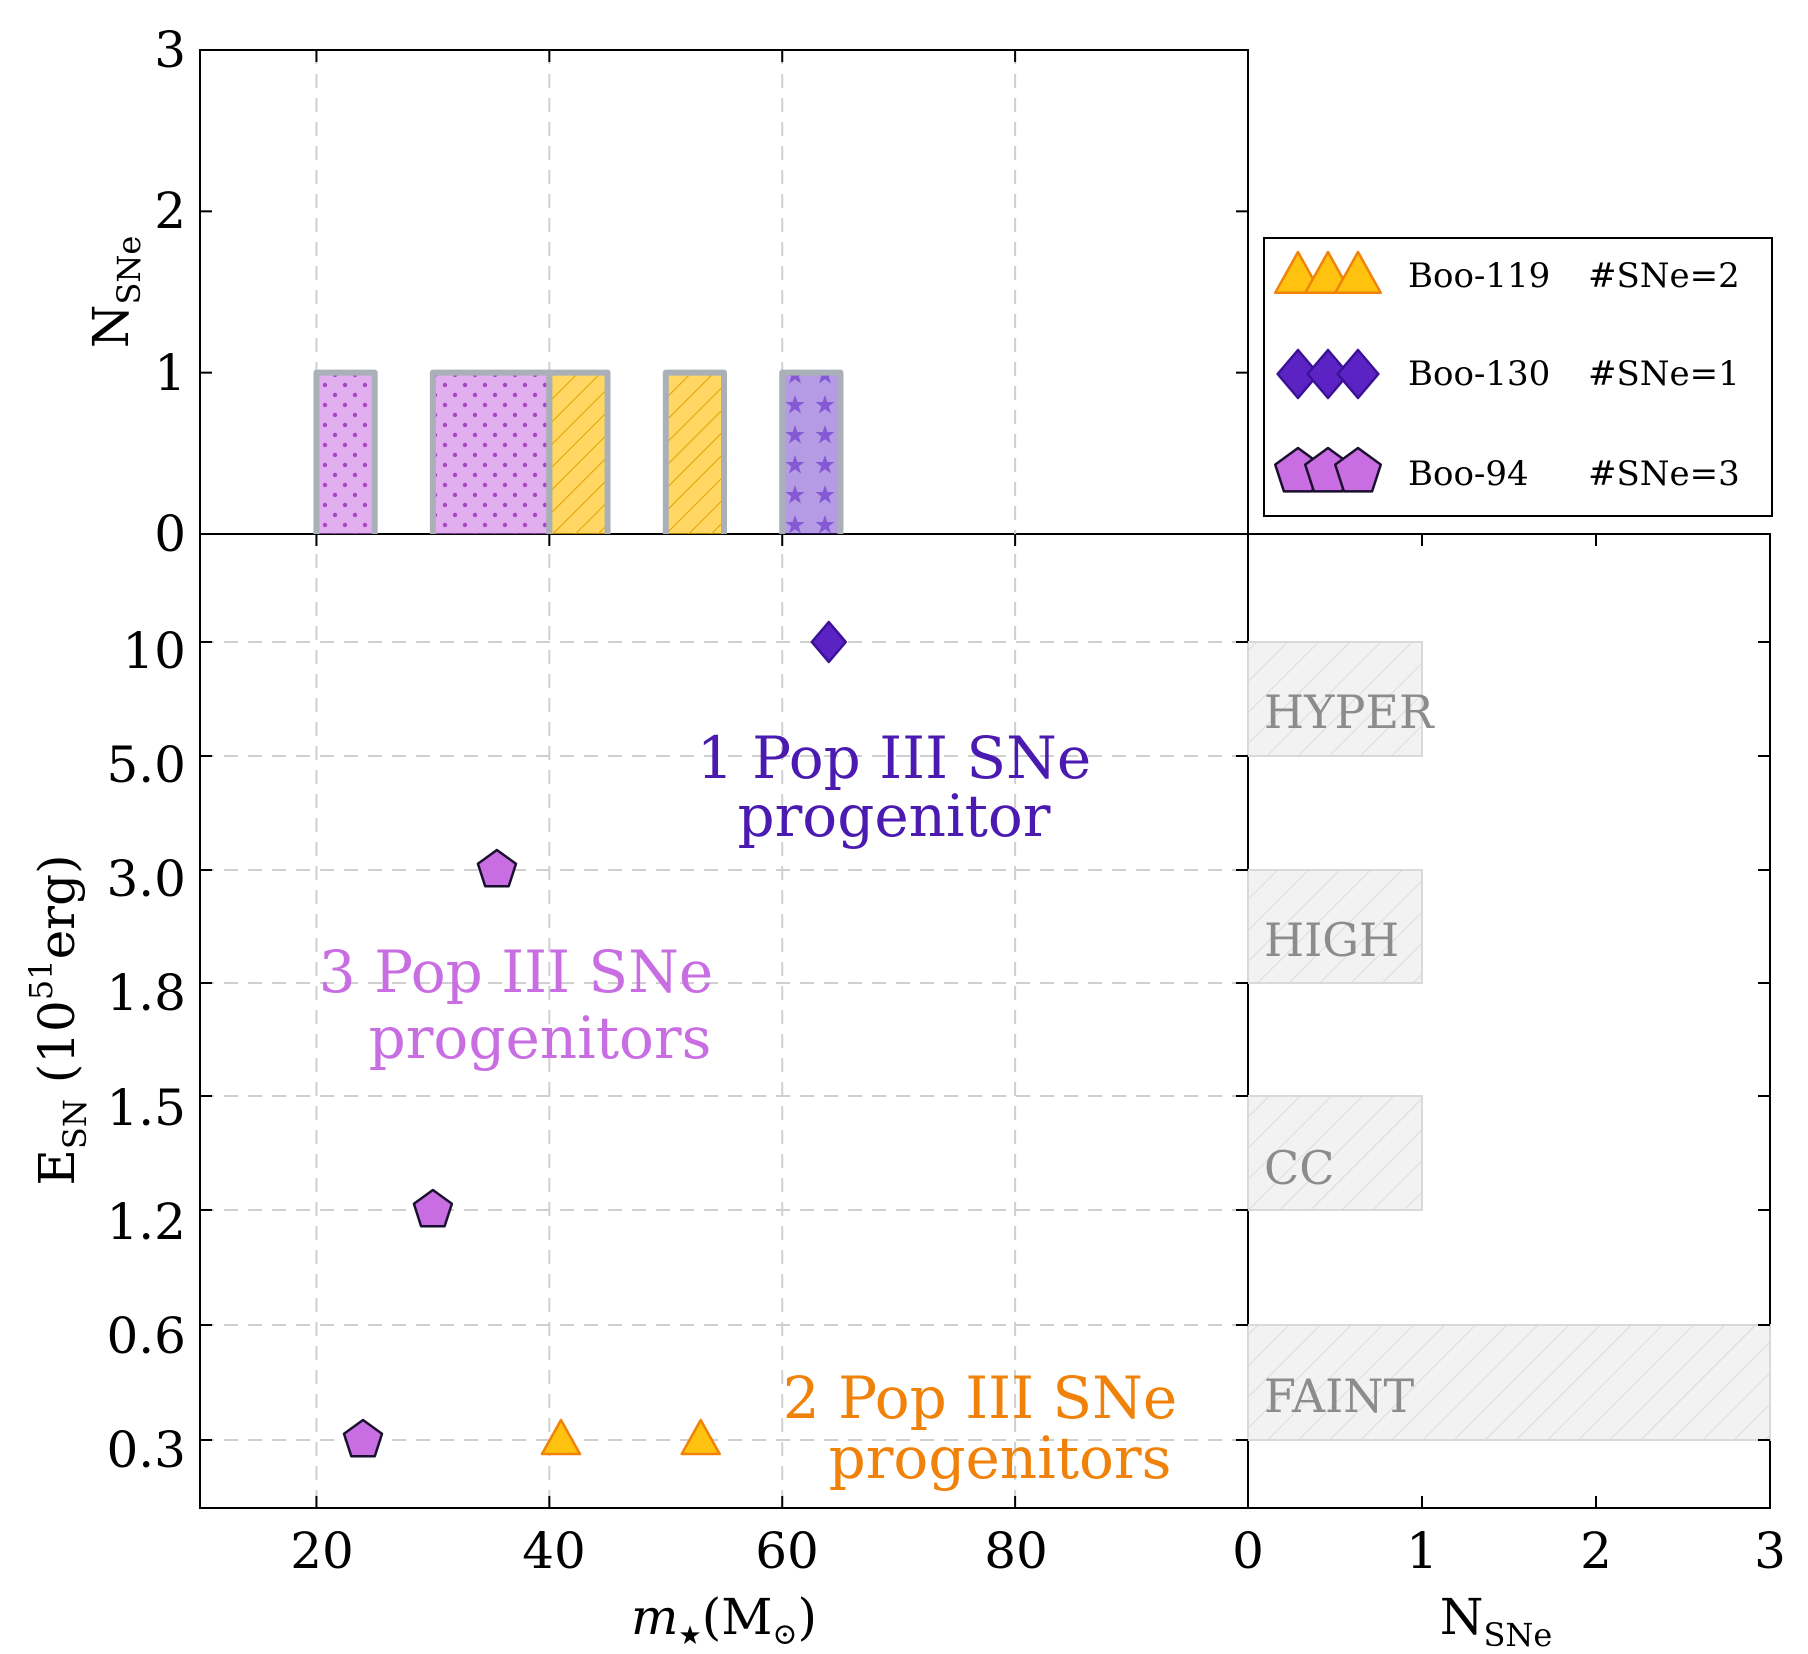 The image size is (1808, 1654). I want to click on top-ytick-label: 0, so click(170, 534).